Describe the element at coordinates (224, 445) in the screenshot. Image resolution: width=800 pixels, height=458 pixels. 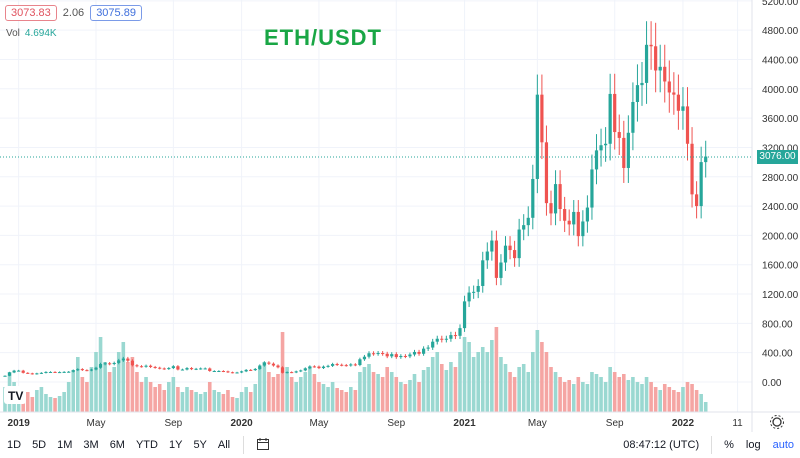
I see `range-all: All` at that location.